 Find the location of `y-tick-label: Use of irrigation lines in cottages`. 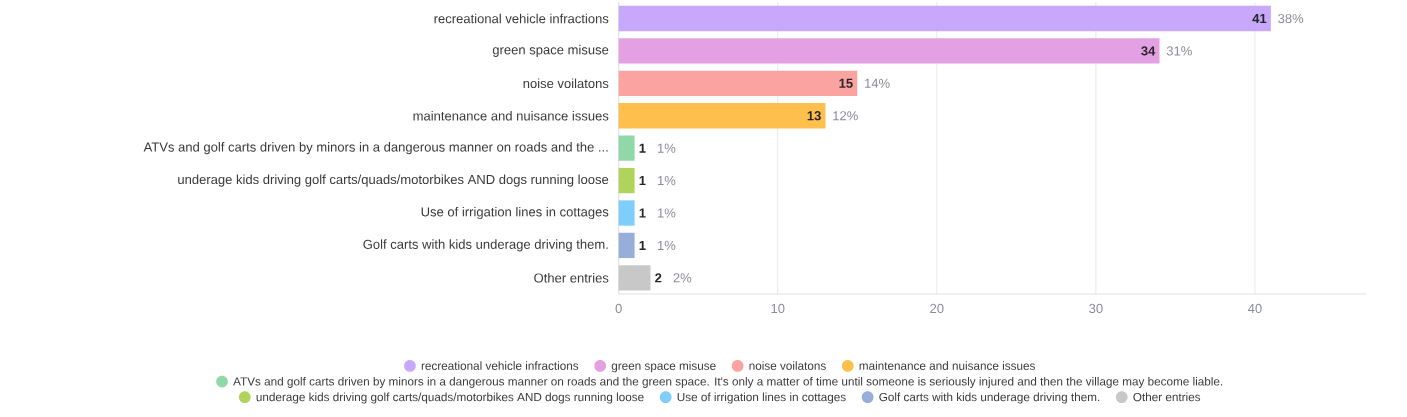

y-tick-label: Use of irrigation lines in cottages is located at coordinates (515, 212).